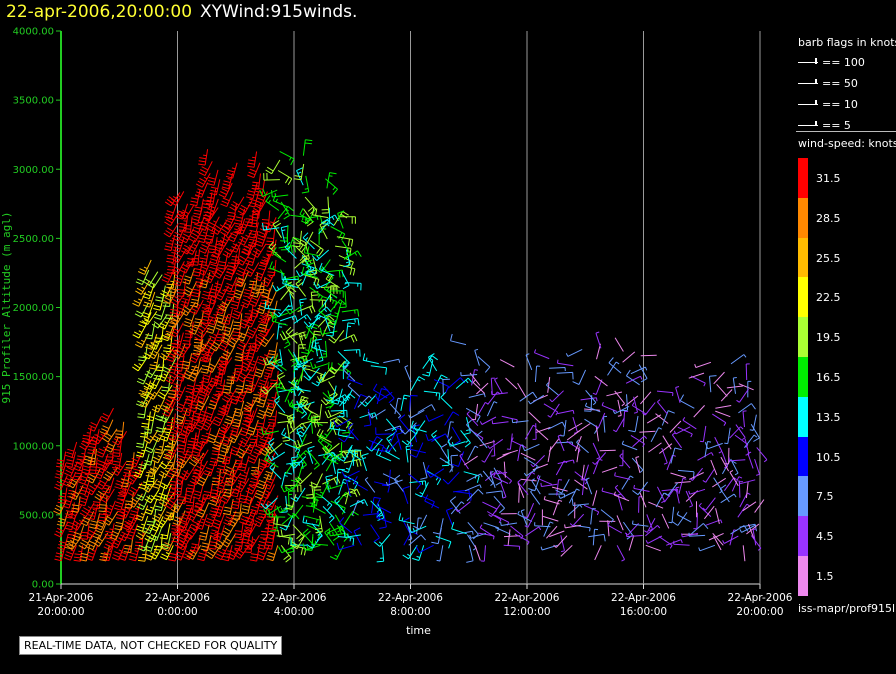  Describe the element at coordinates (828, 218) in the screenshot. I see `speed-color-label: 28.5` at that location.